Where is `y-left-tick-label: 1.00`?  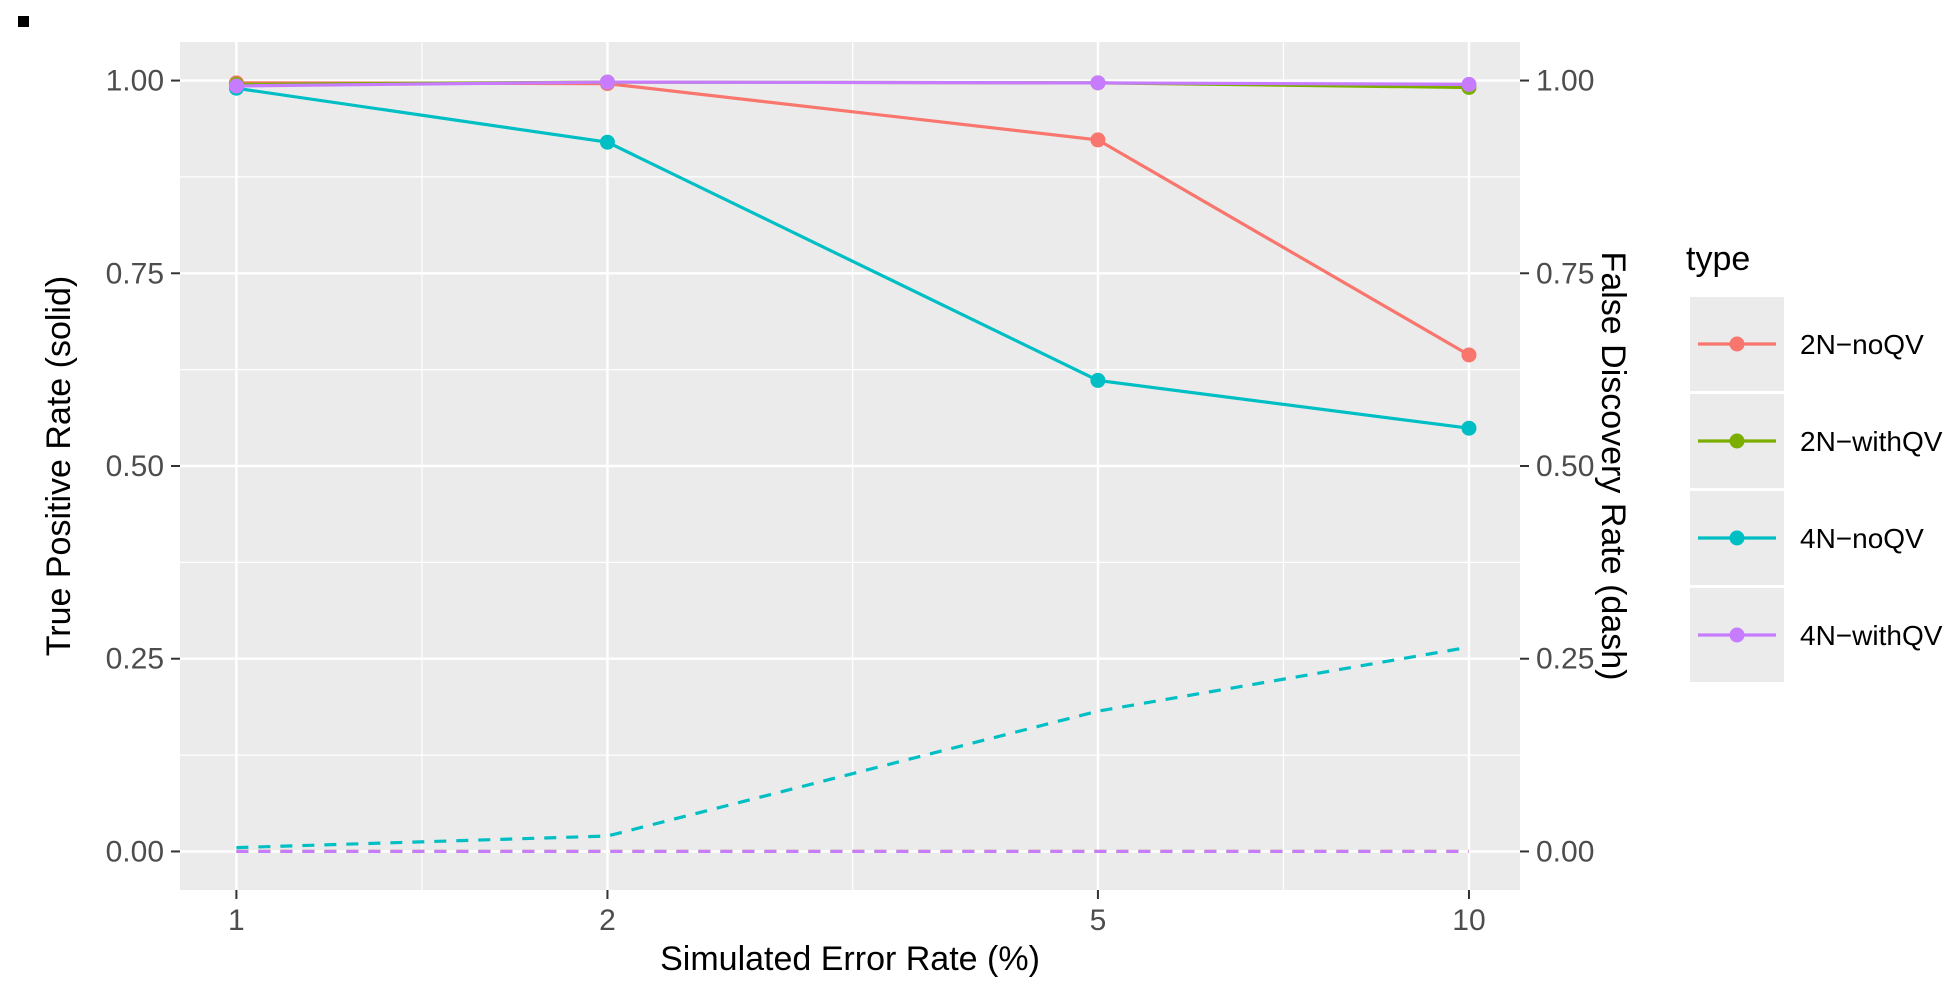 y-left-tick-label: 1.00 is located at coordinates (135, 81).